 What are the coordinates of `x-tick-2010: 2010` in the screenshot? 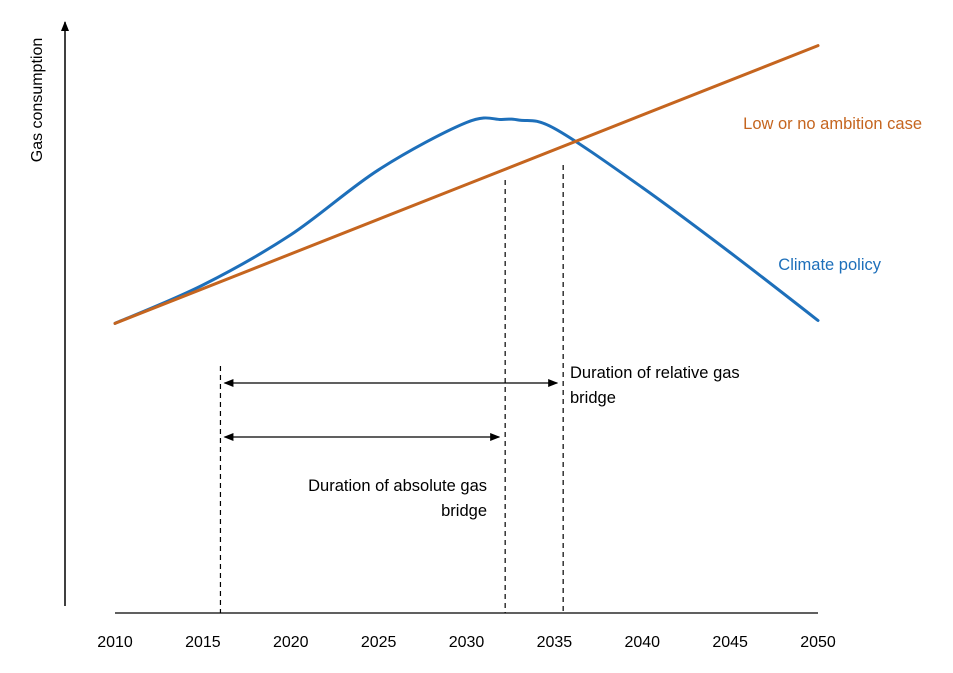 It's located at (115, 642).